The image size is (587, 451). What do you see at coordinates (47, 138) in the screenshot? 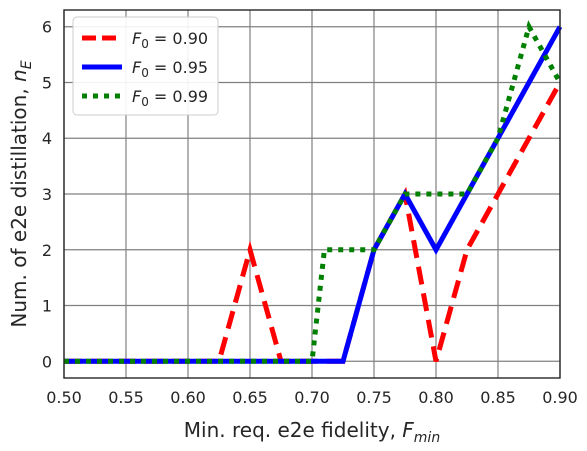
I see `y-tick-label: 4` at bounding box center [47, 138].